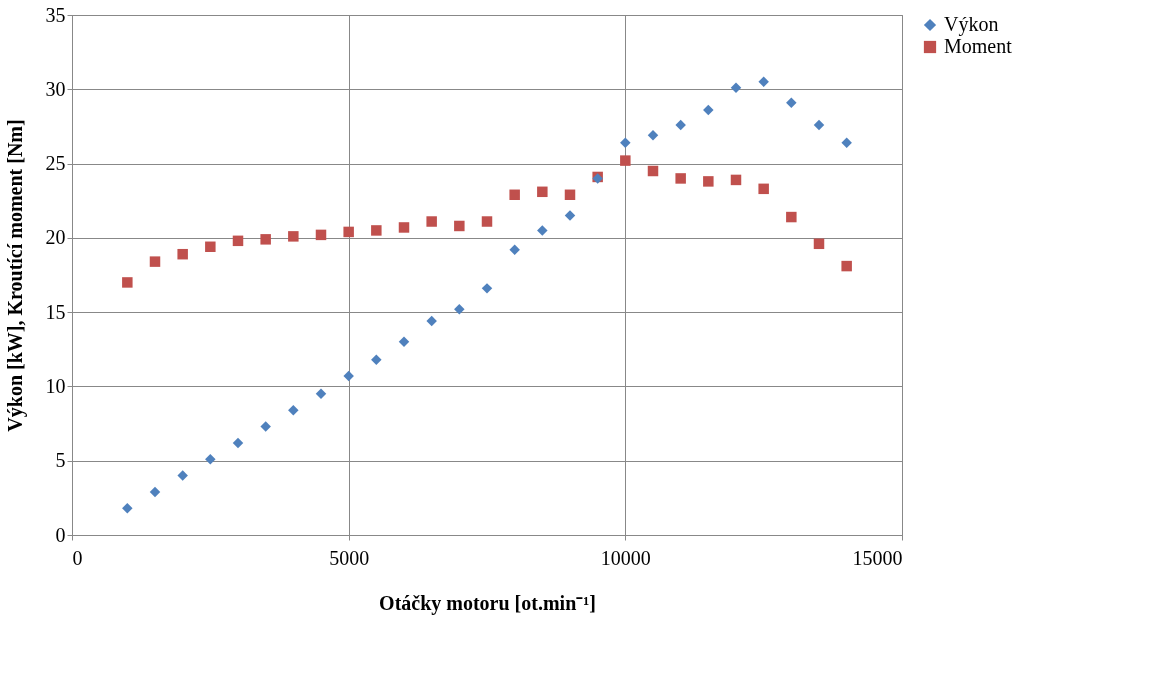 This screenshot has height=684, width=1158. I want to click on x-tick-label: 10000, so click(625, 557).